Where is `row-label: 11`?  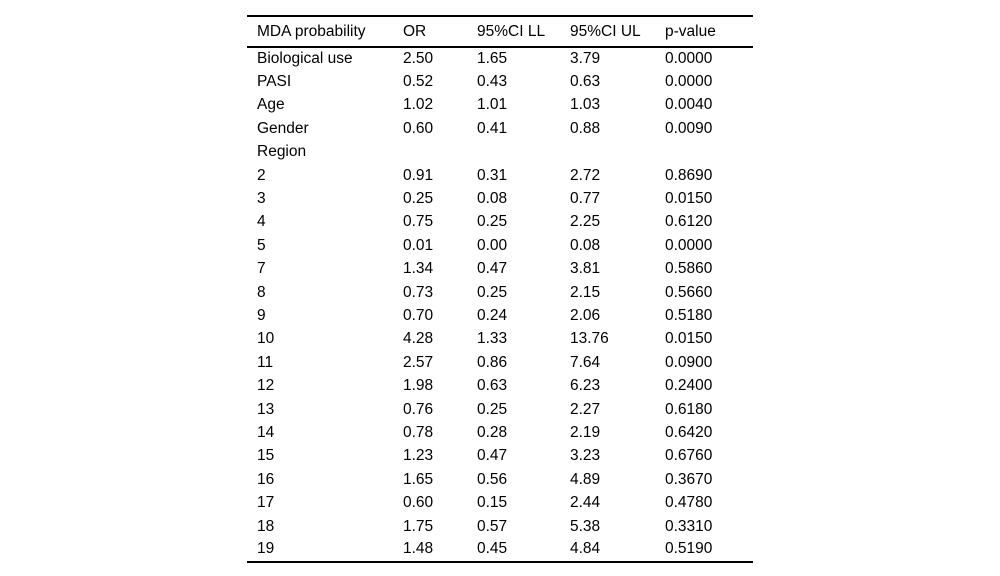
row-label: 11 is located at coordinates (265, 362).